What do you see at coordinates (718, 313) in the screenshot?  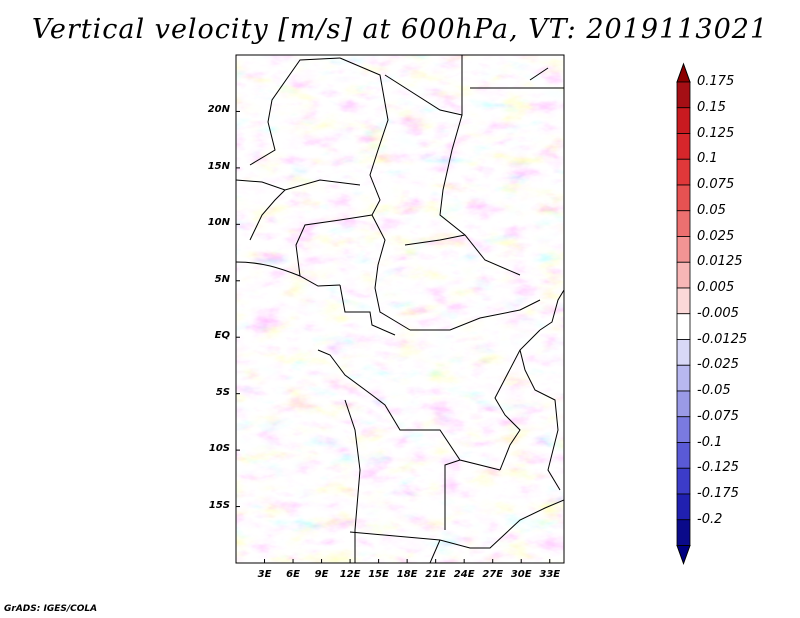 I see `colorbar-label: -0.005` at bounding box center [718, 313].